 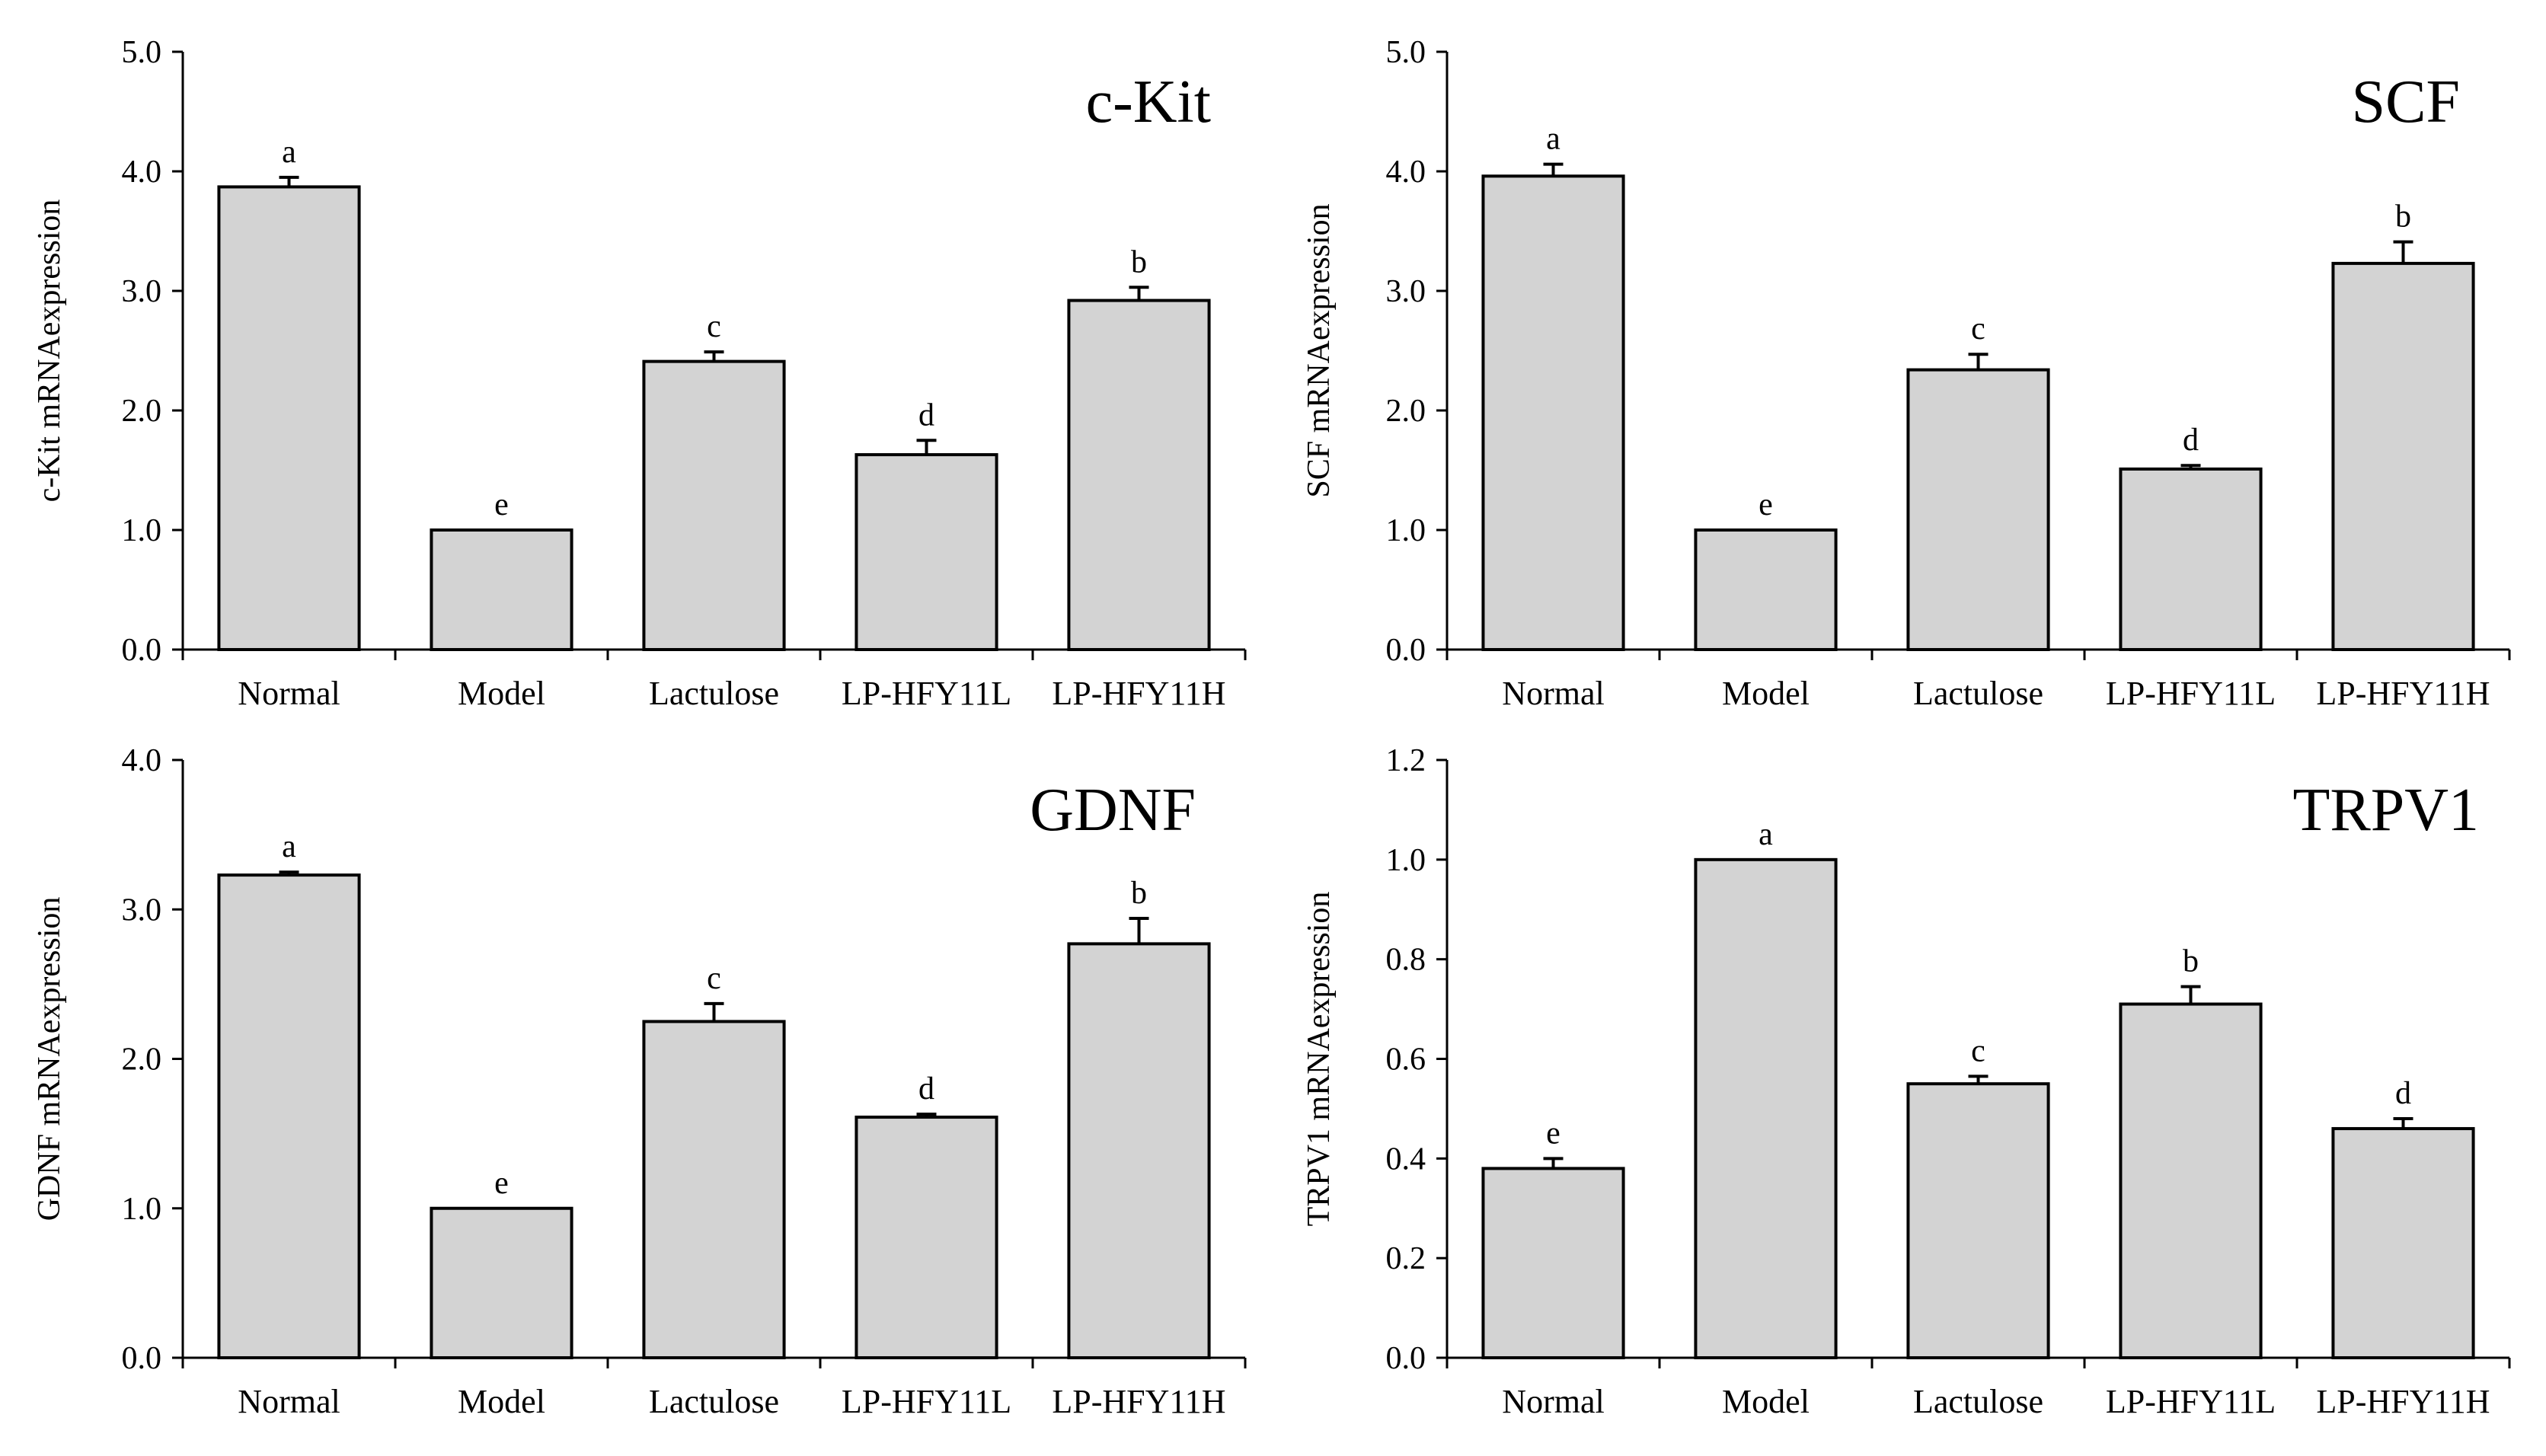 What do you see at coordinates (49, 351) in the screenshot?
I see `y-axis-label: c-Kit mRNAexpression` at bounding box center [49, 351].